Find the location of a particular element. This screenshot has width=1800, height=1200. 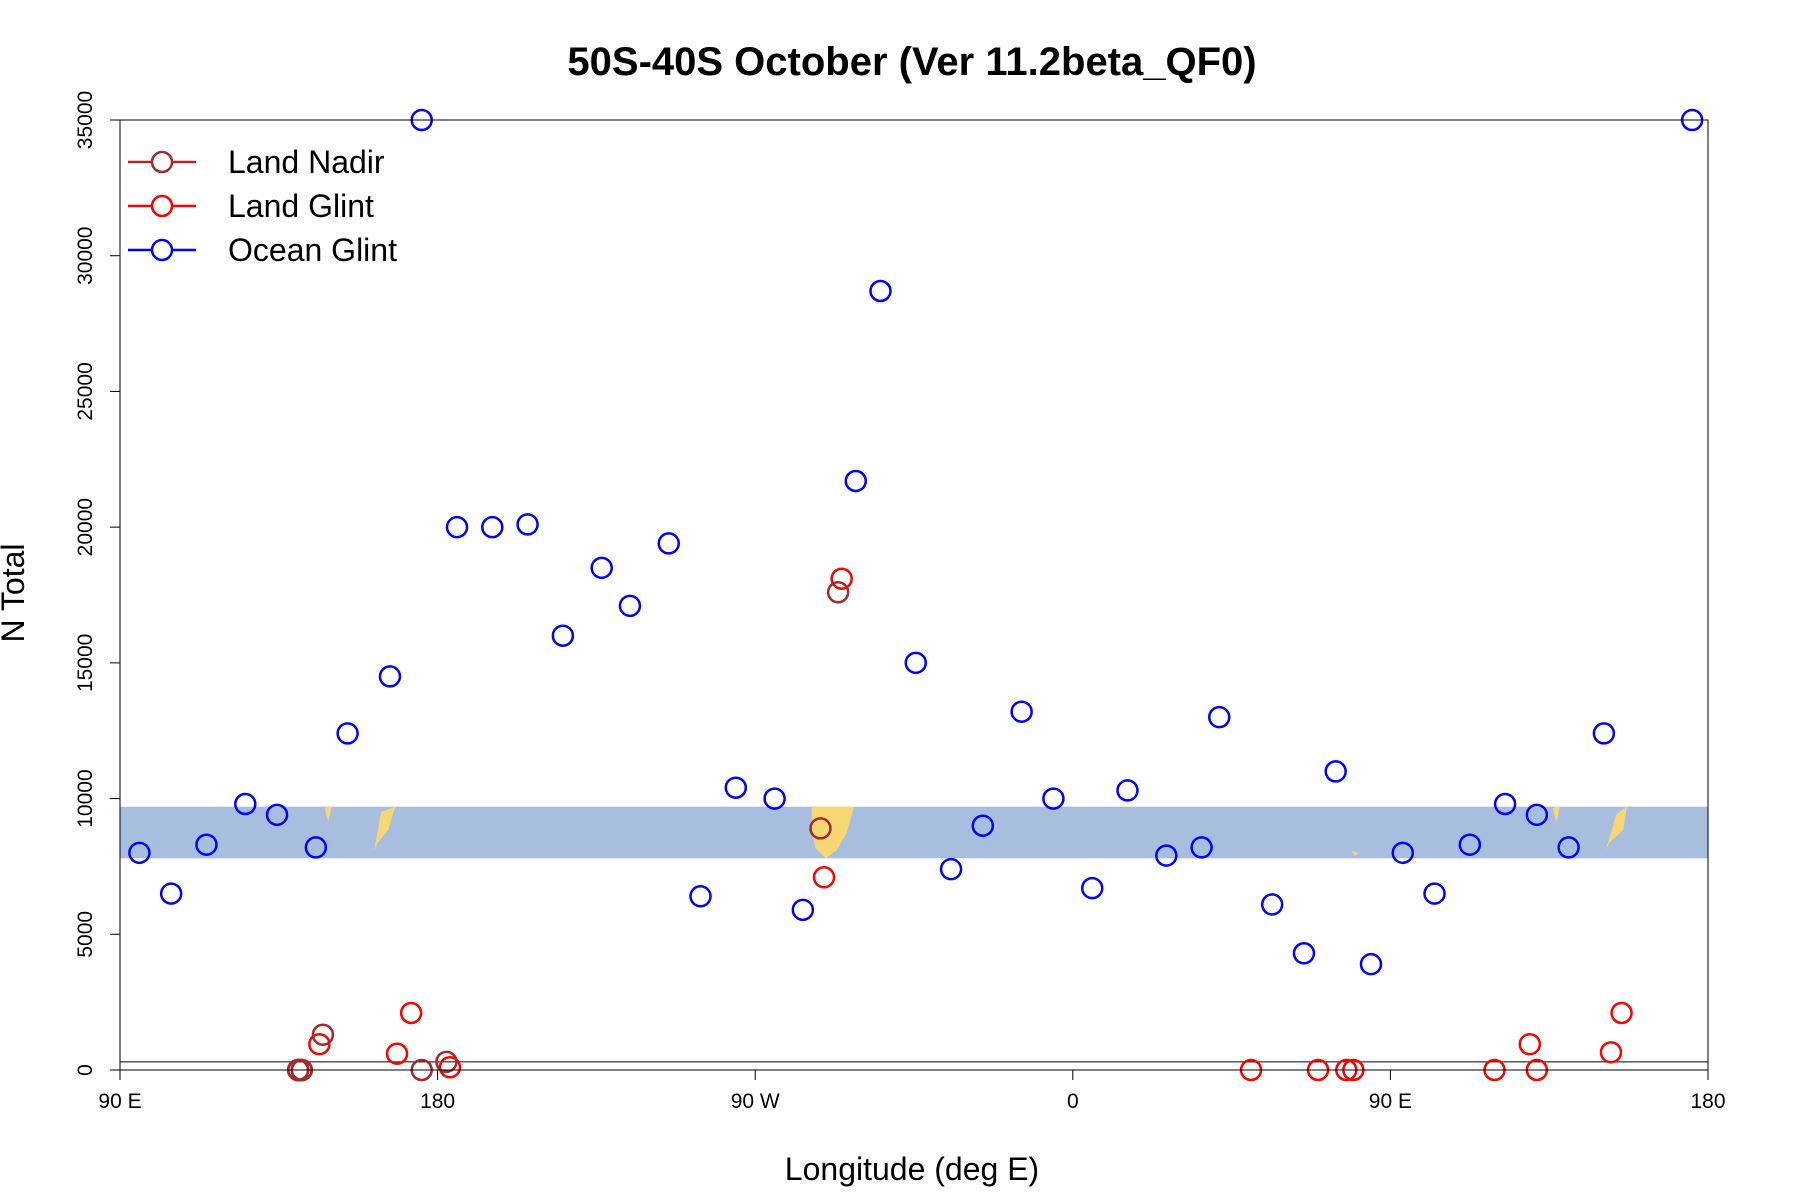

legend-marker-land-glint is located at coordinates (162, 206).